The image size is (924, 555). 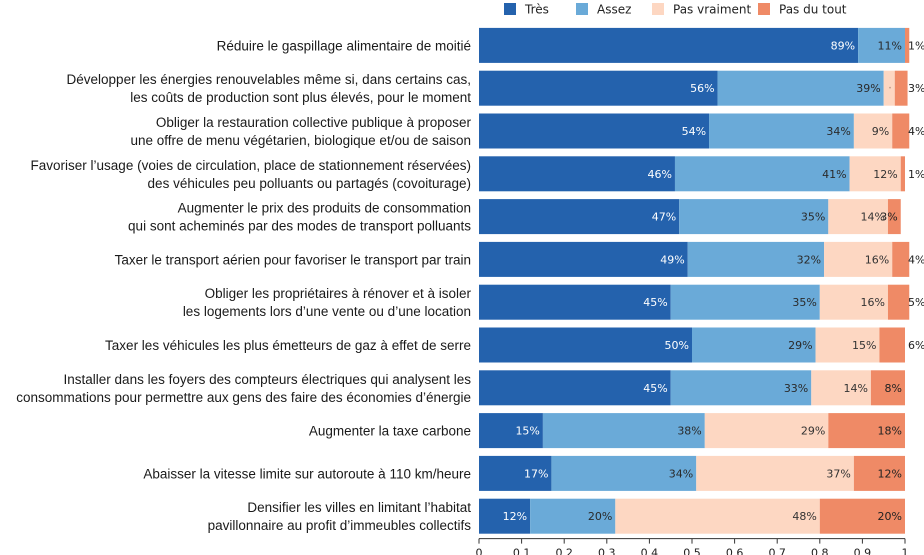 I want to click on data-label: 37%, so click(x=838, y=473).